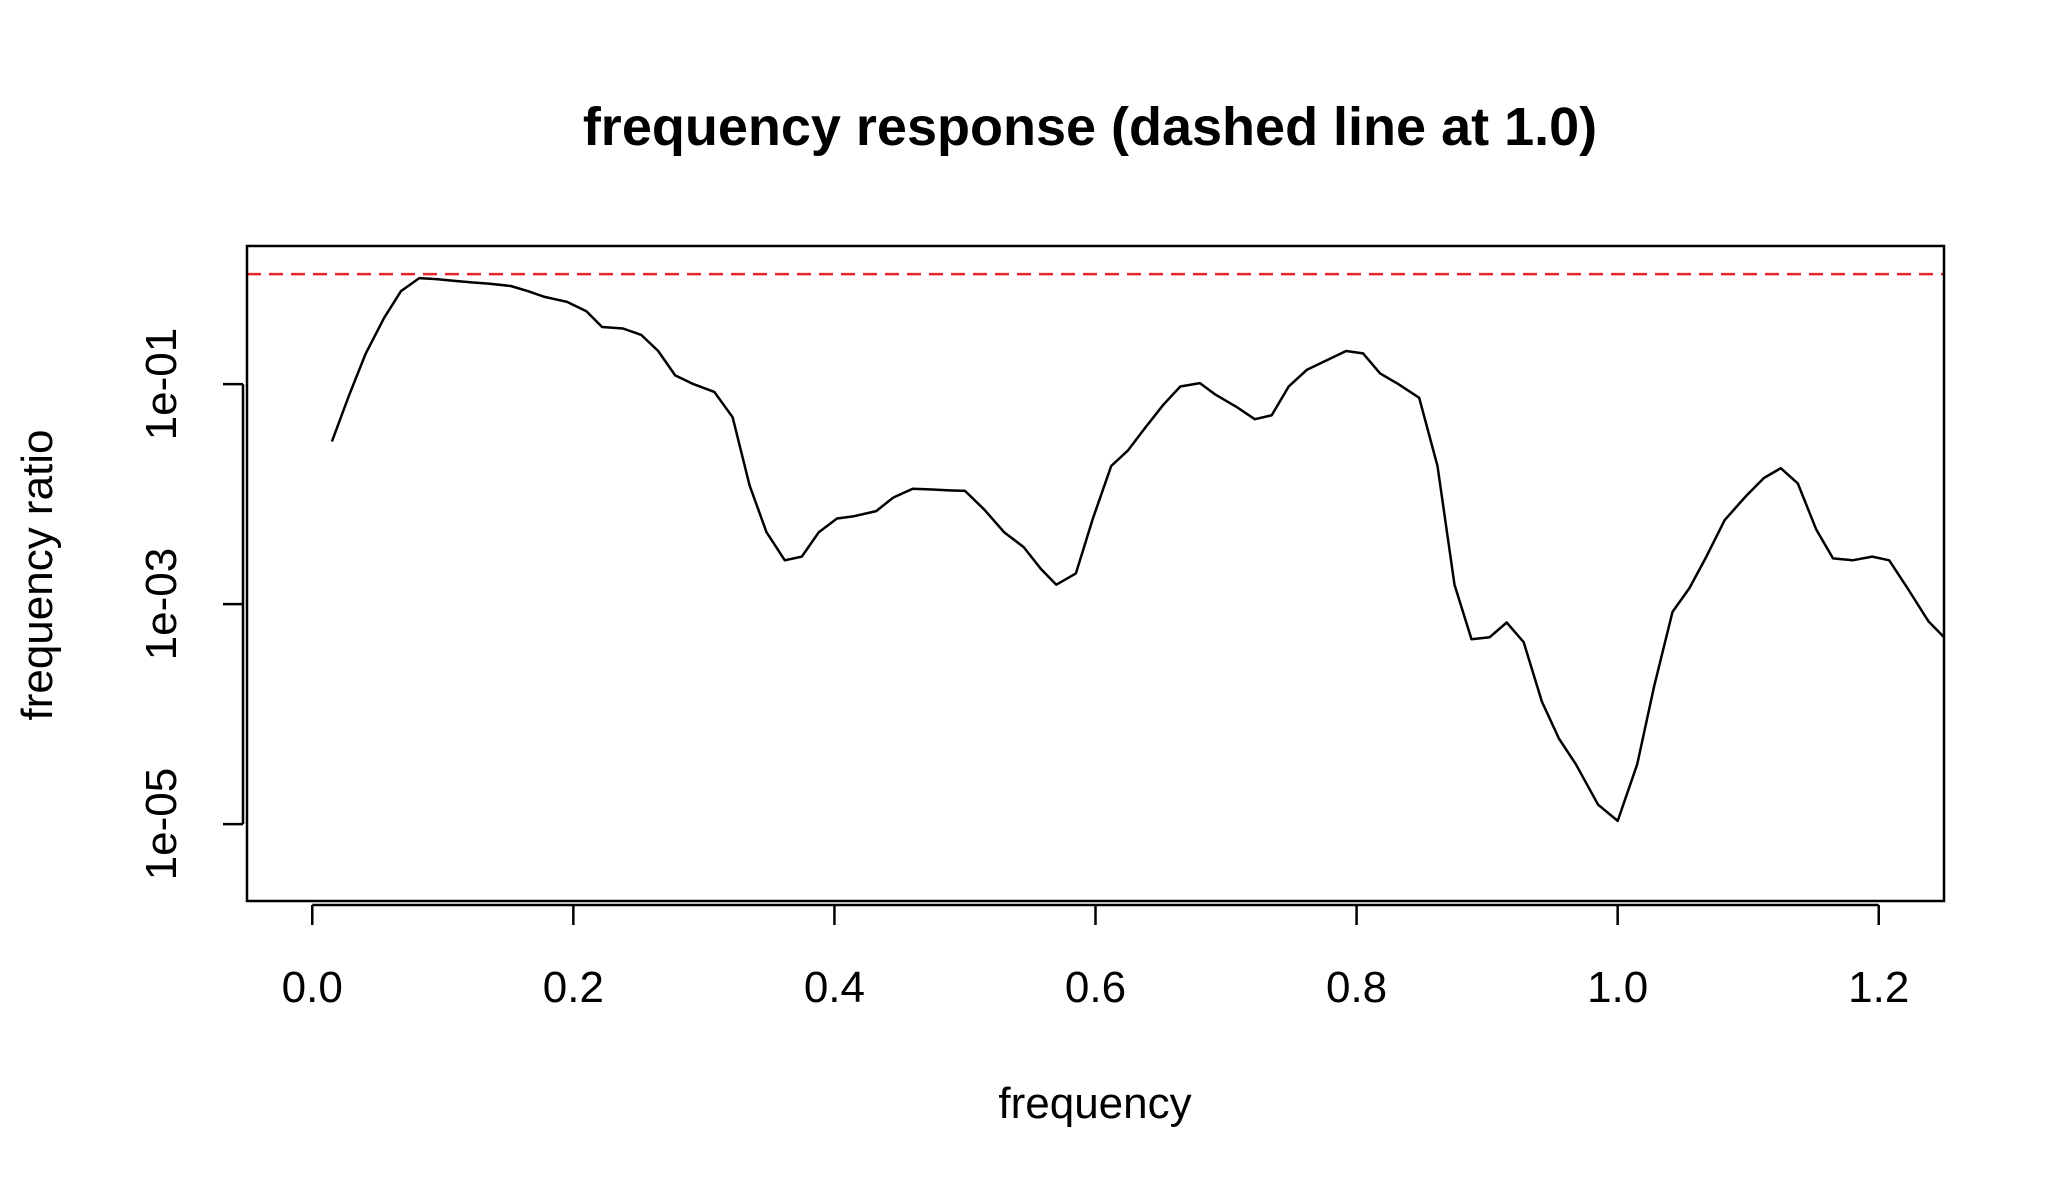  I want to click on x-tick-label: 0.4, so click(834, 987).